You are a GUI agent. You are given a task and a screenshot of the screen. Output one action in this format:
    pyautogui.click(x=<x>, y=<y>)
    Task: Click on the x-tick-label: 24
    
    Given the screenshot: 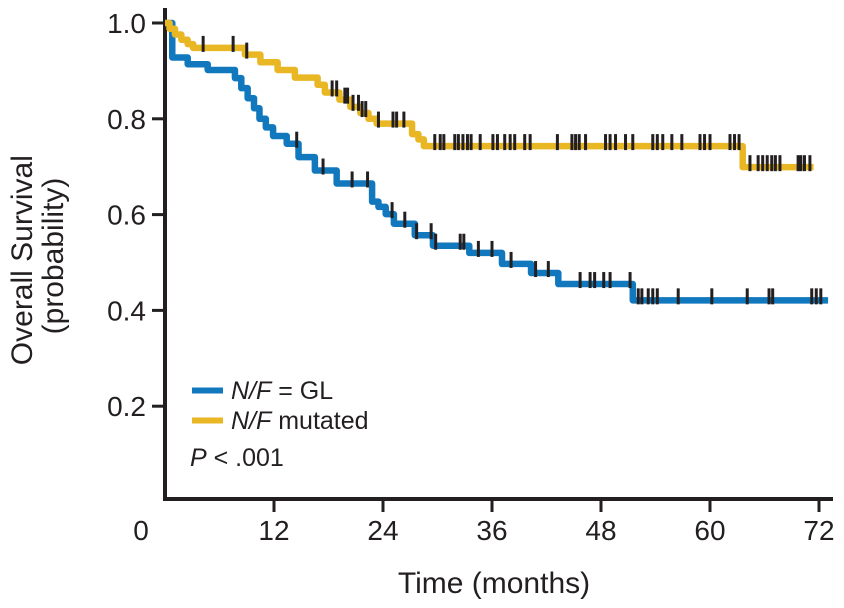 What is the action you would take?
    pyautogui.click(x=382, y=530)
    